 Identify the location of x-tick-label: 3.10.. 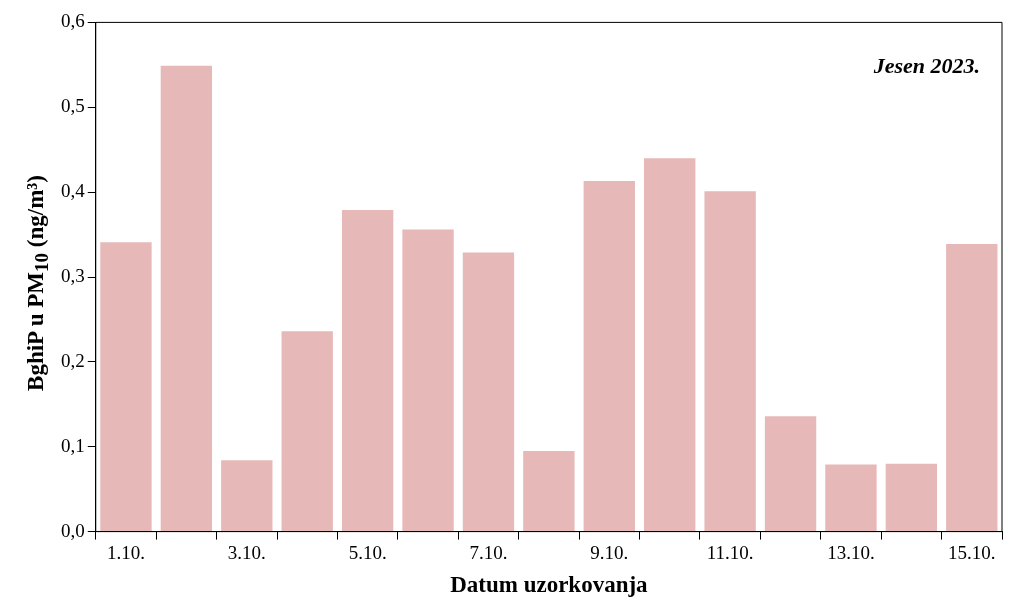
(246, 552).